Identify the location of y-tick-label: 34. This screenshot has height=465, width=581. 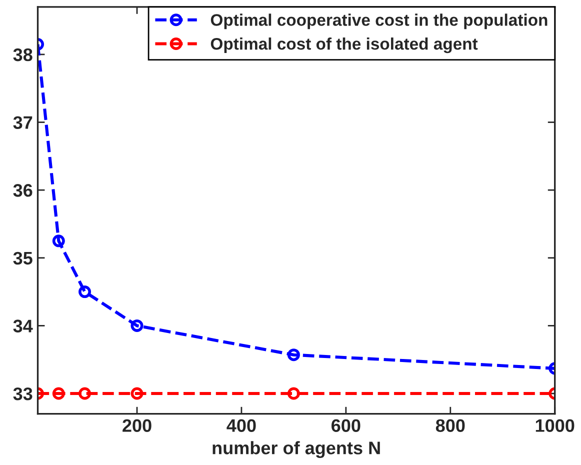
(23, 326).